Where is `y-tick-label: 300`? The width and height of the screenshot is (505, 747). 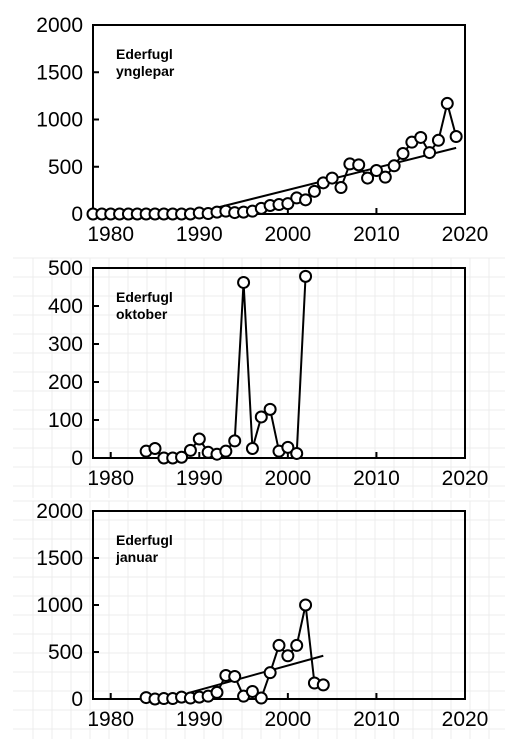
y-tick-label: 300 is located at coordinates (65, 344).